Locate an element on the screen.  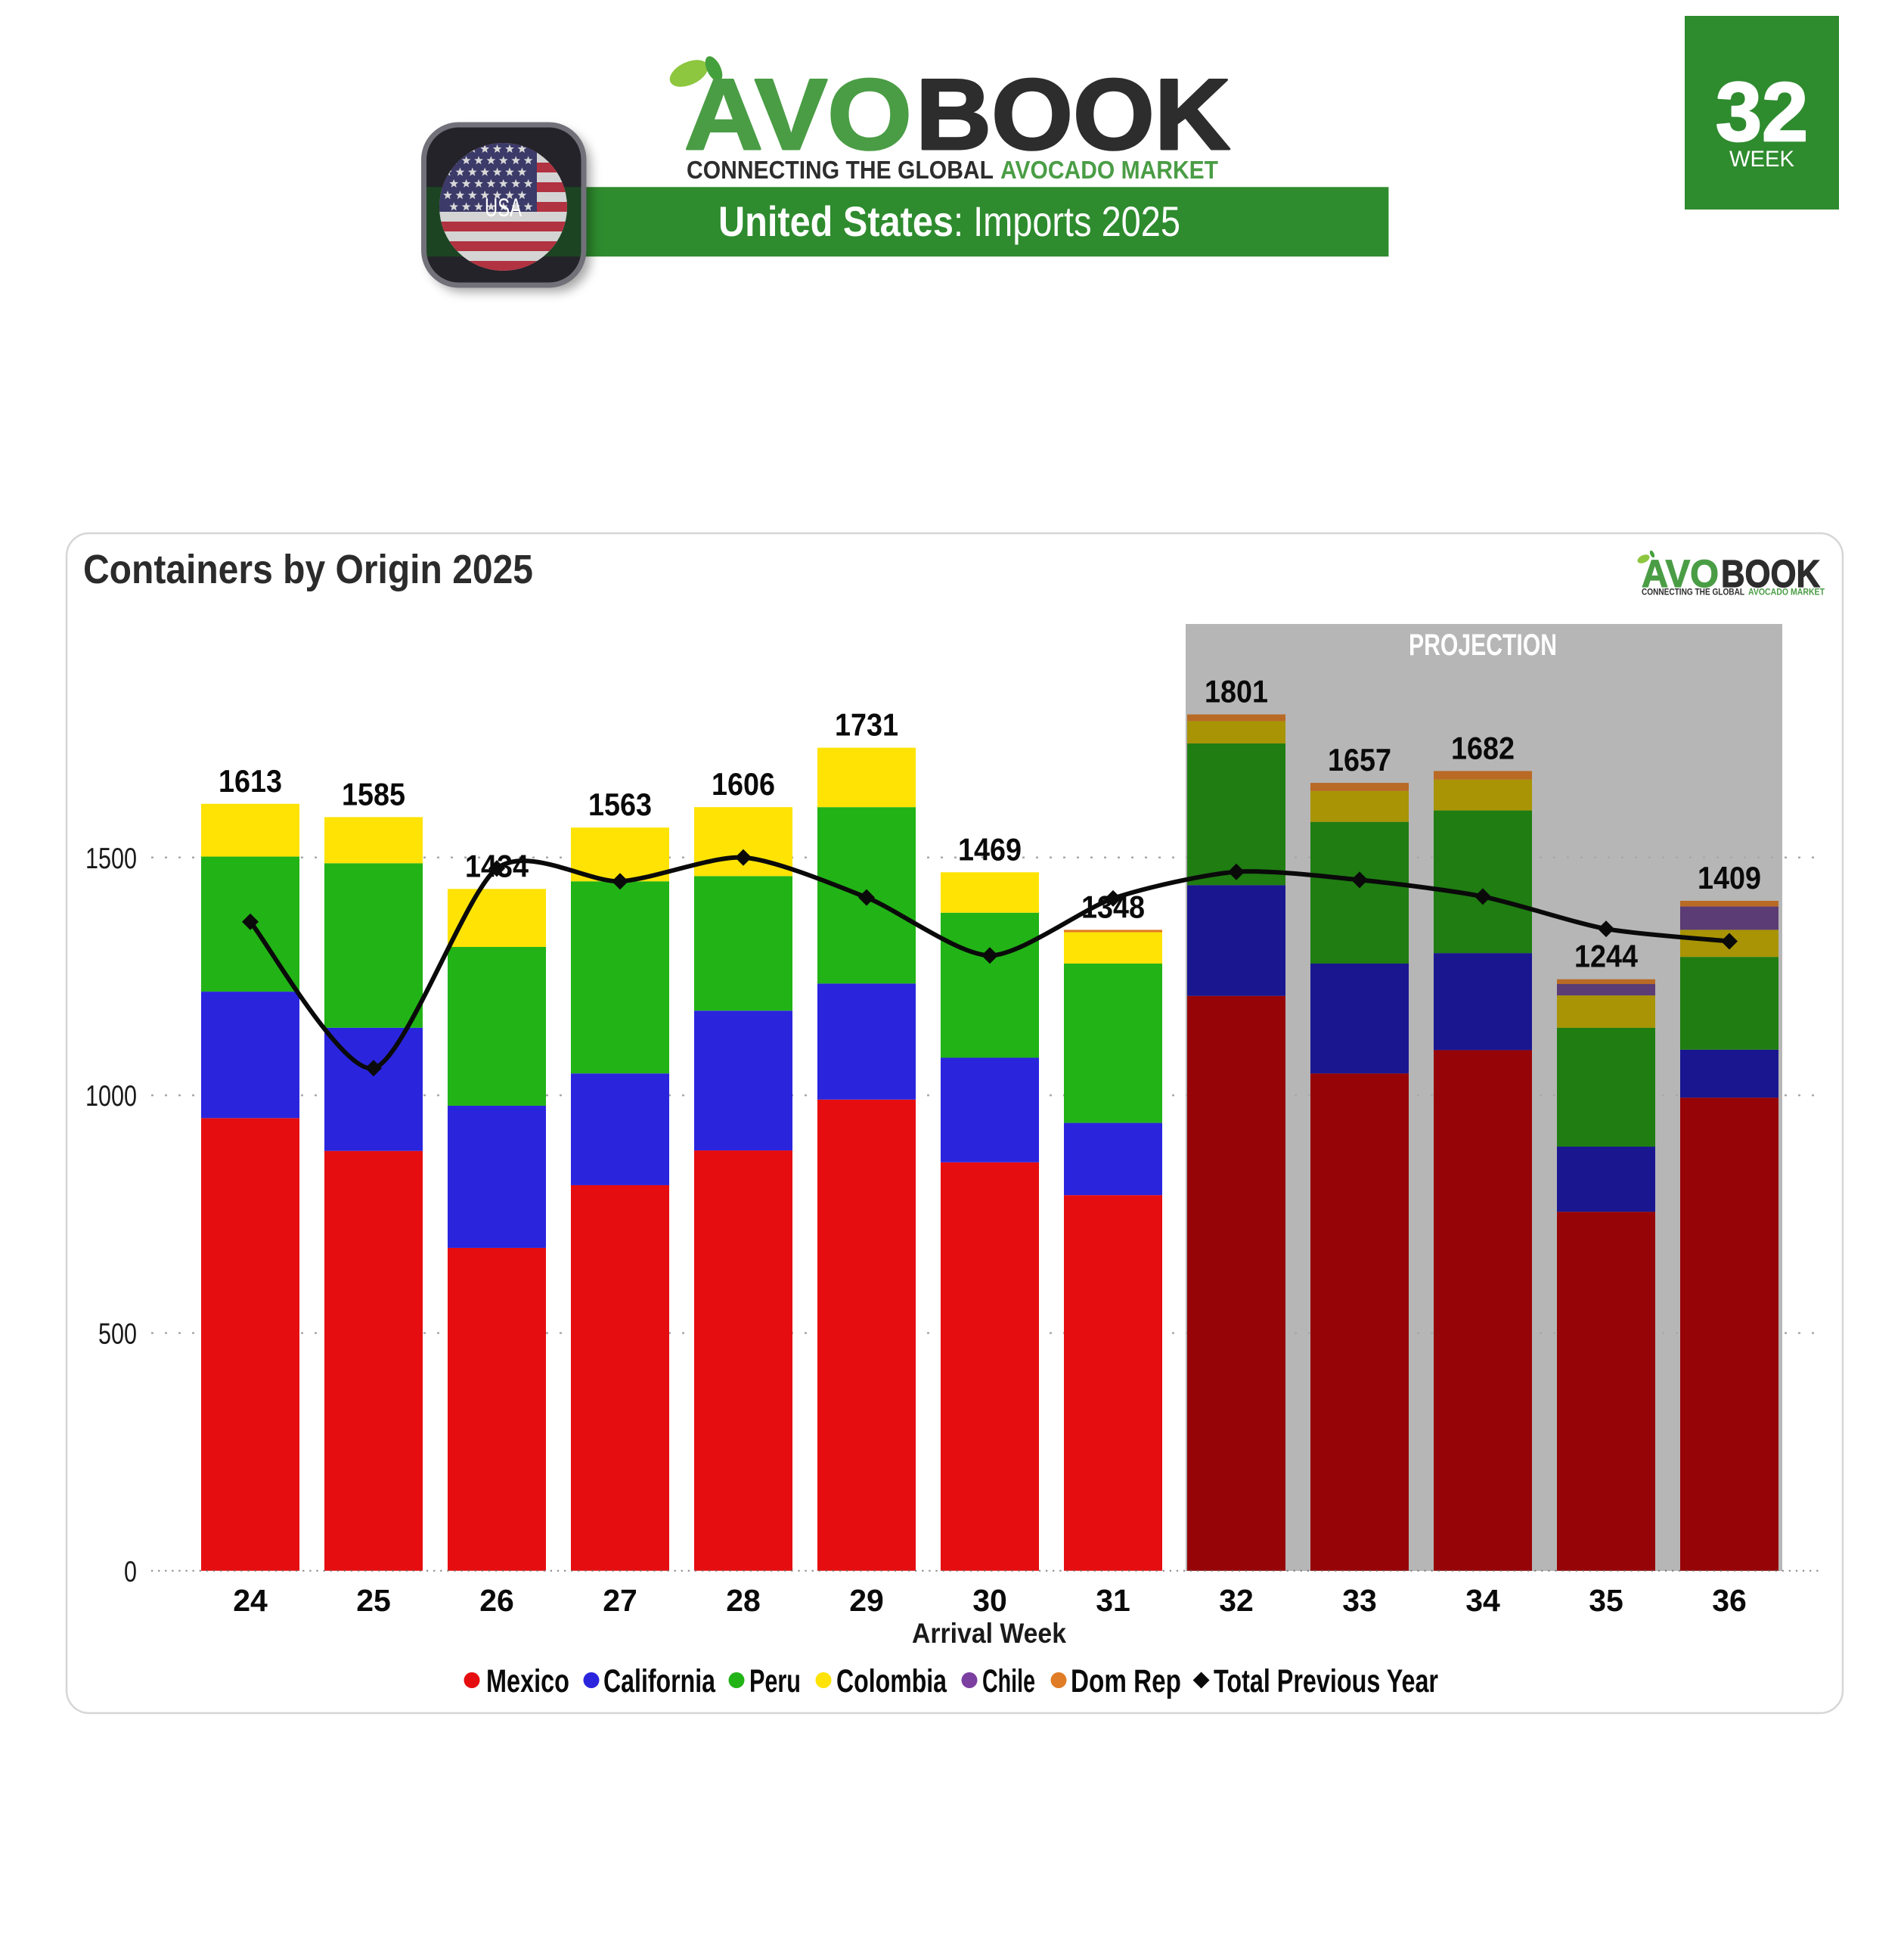
svg-text: 36 is located at coordinates (1729, 1600).